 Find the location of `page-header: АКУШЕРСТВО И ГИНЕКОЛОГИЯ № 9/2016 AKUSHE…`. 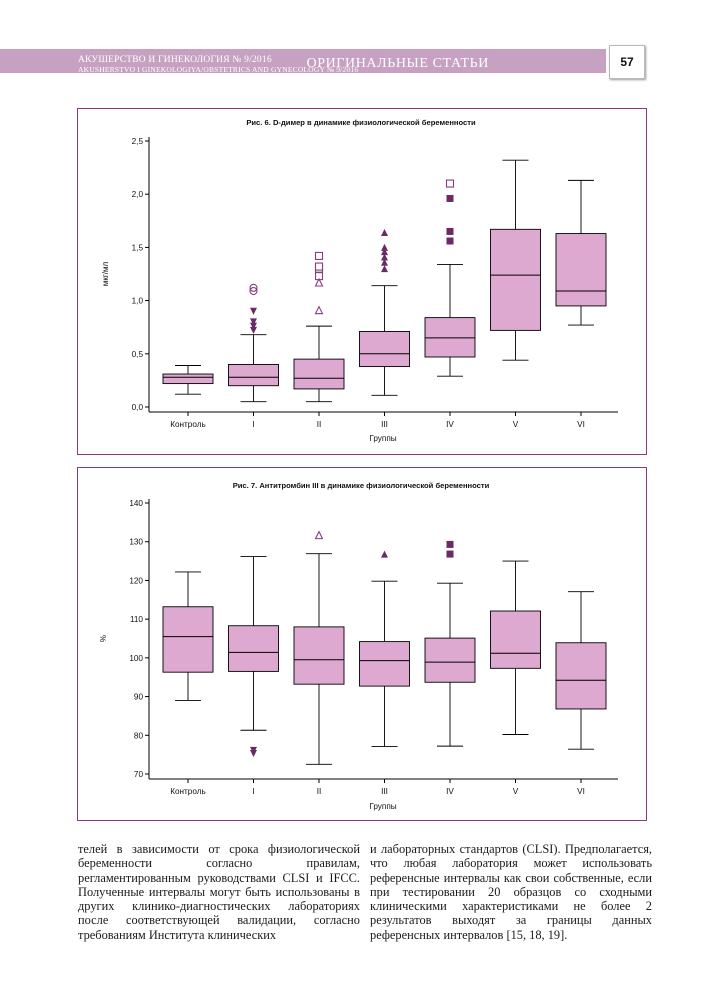

page-header: АКУШЕРСТВО И ГИНЕКОЛОГИЯ № 9/2016 AKUSHE… is located at coordinates (358, 62).